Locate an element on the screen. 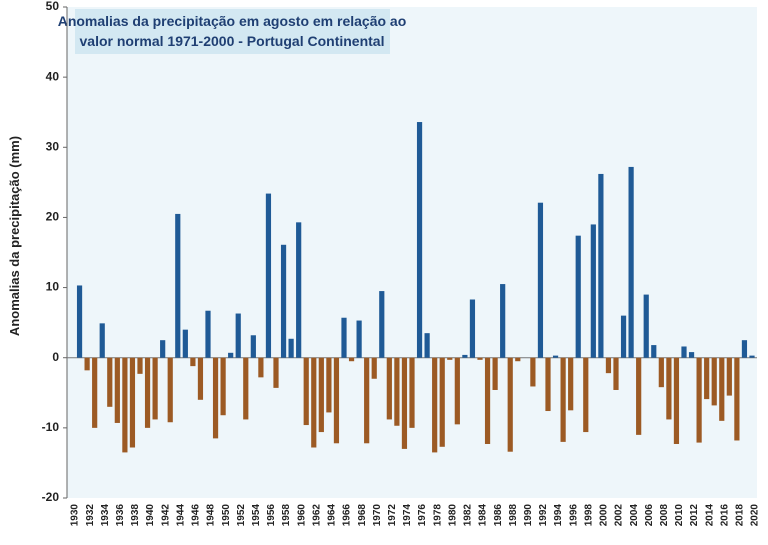  x-tick-label: 1976 is located at coordinates (422, 515).